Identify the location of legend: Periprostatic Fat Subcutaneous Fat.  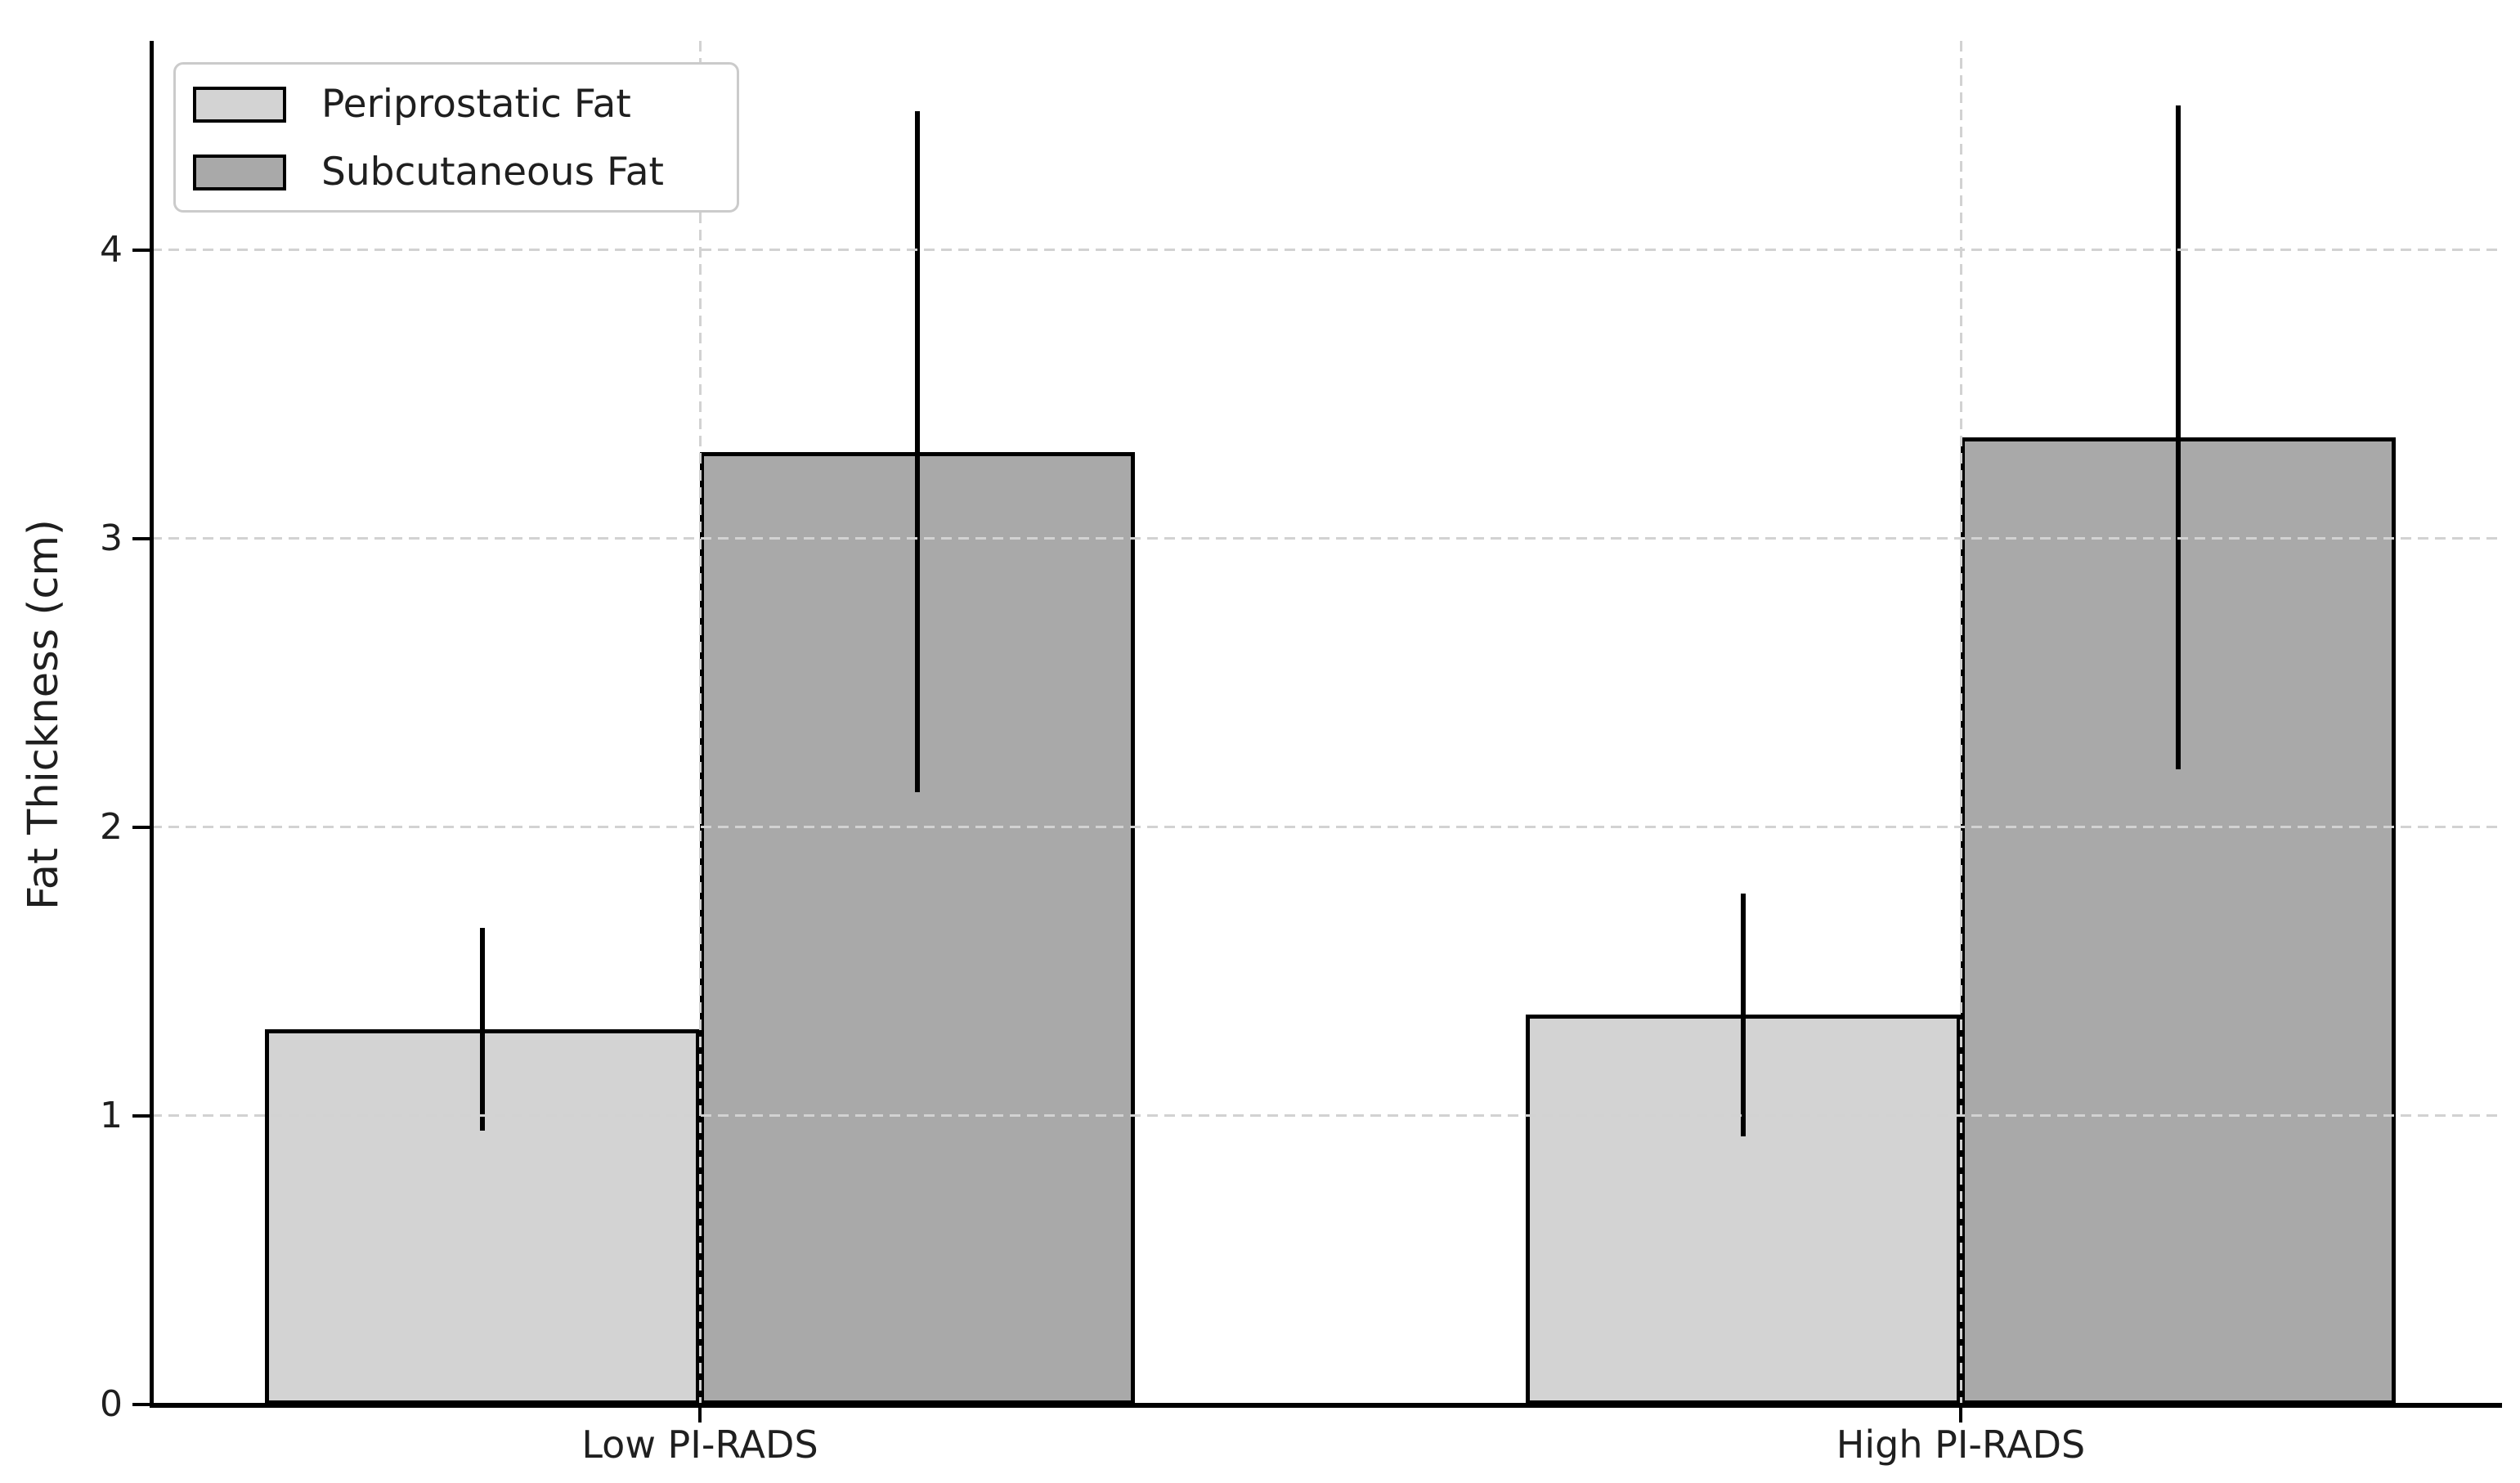
(456, 137).